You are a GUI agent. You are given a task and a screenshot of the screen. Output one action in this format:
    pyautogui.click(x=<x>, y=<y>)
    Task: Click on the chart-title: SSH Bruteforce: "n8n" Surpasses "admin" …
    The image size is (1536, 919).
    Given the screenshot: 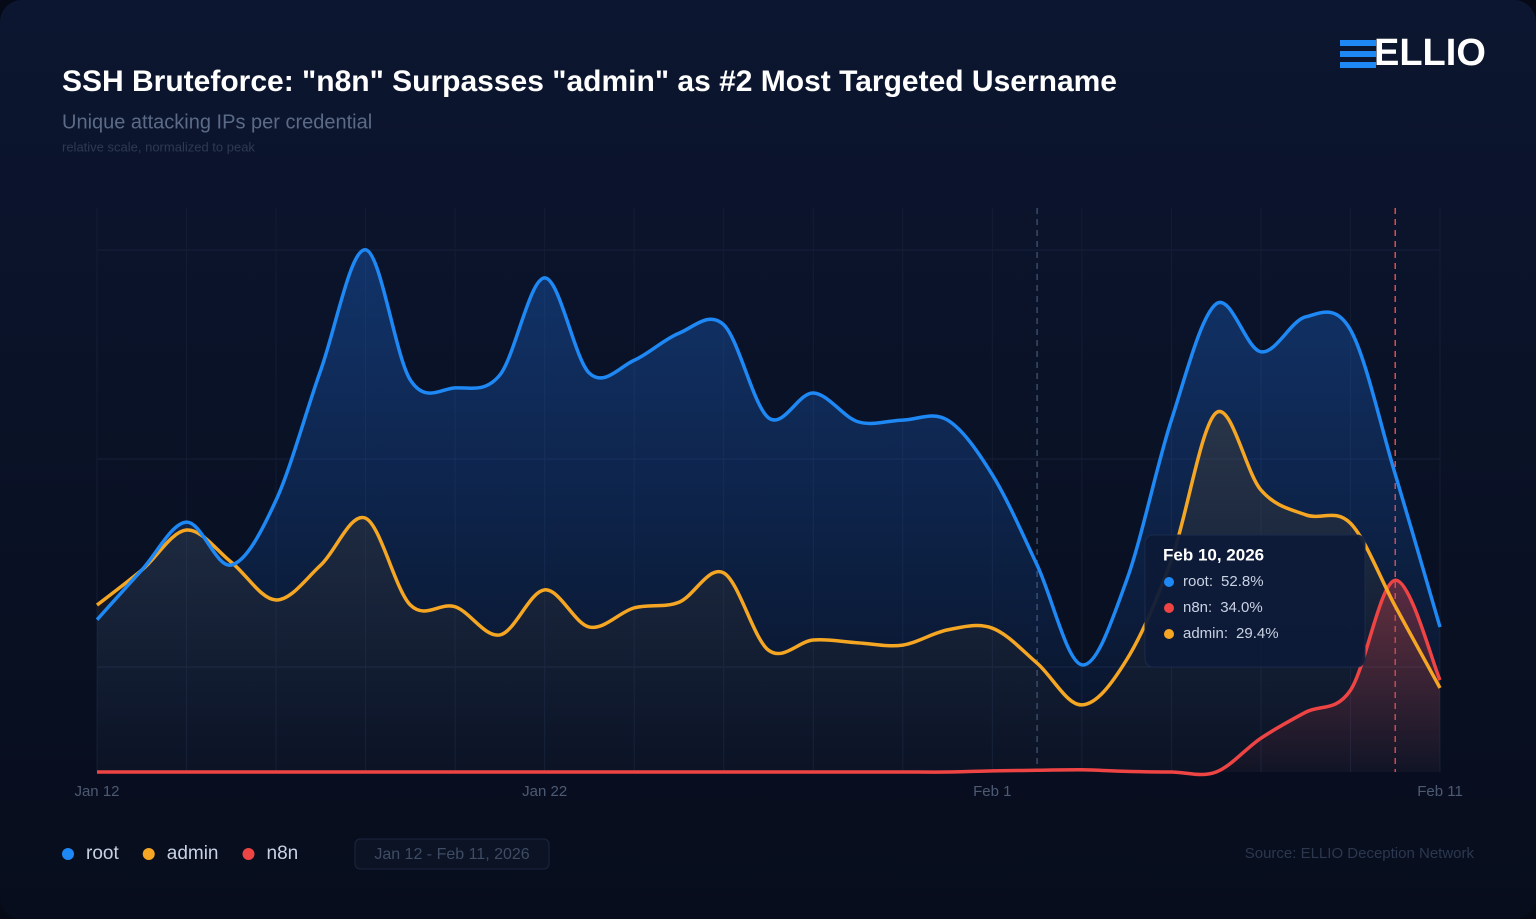 What is the action you would take?
    pyautogui.click(x=589, y=81)
    